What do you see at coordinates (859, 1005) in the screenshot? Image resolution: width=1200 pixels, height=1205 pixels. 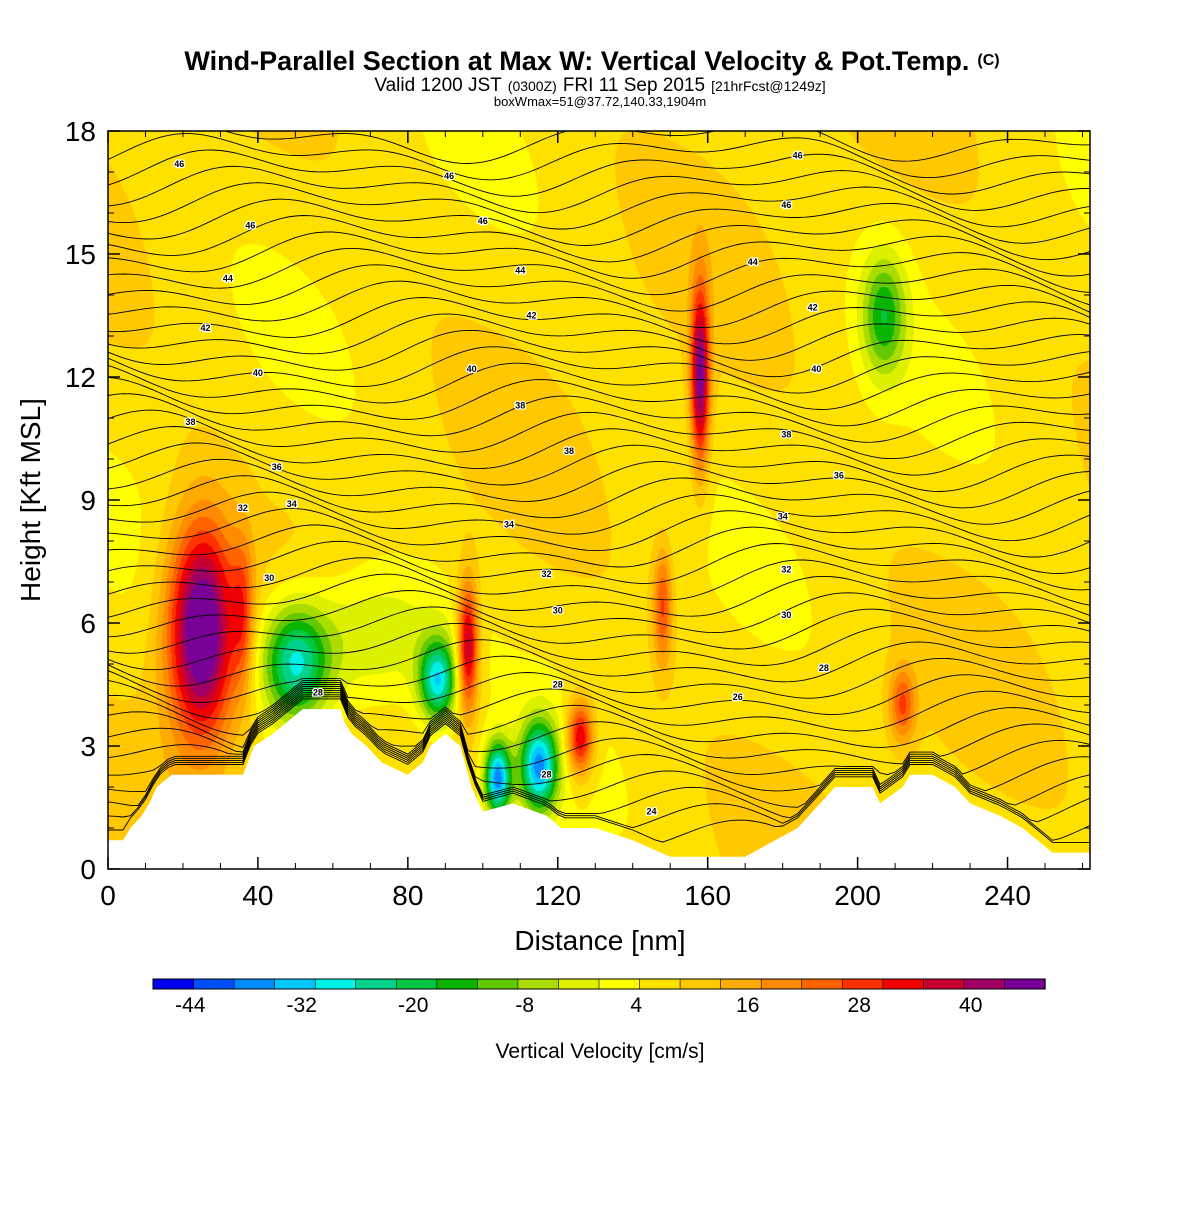 I see `colorbar-tick-label: 28` at bounding box center [859, 1005].